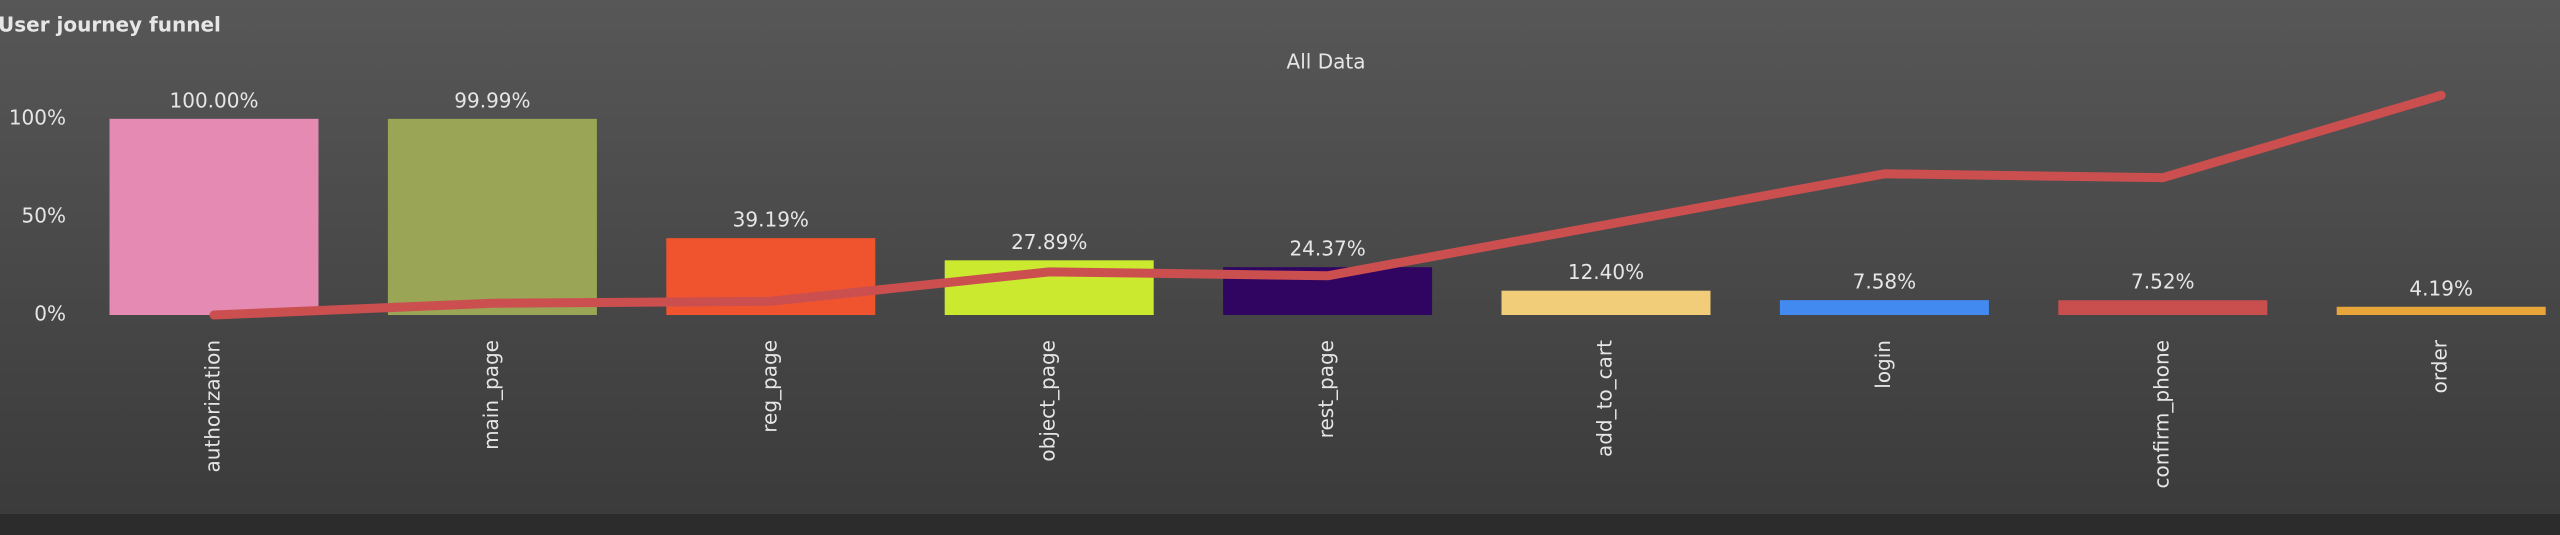 Image resolution: width=2560 pixels, height=535 pixels. Describe the element at coordinates (1327, 249) in the screenshot. I see `data-label: 24.37%` at that location.